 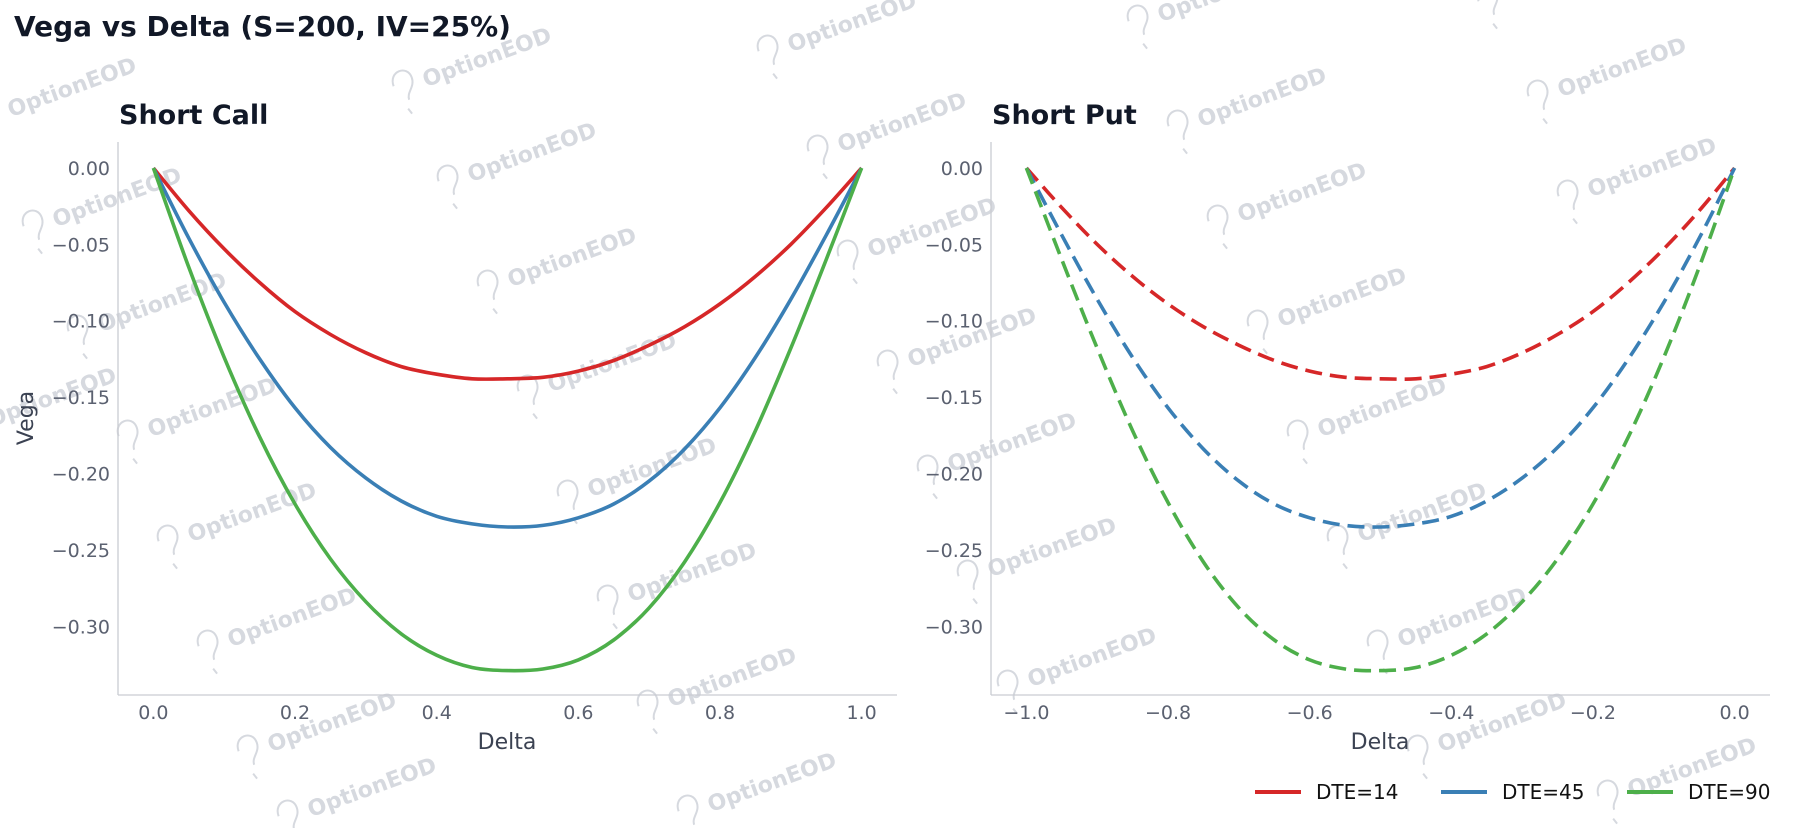 I want to click on chart-title: Vega vs Delta (S=200, IV=25%), so click(x=262, y=26).